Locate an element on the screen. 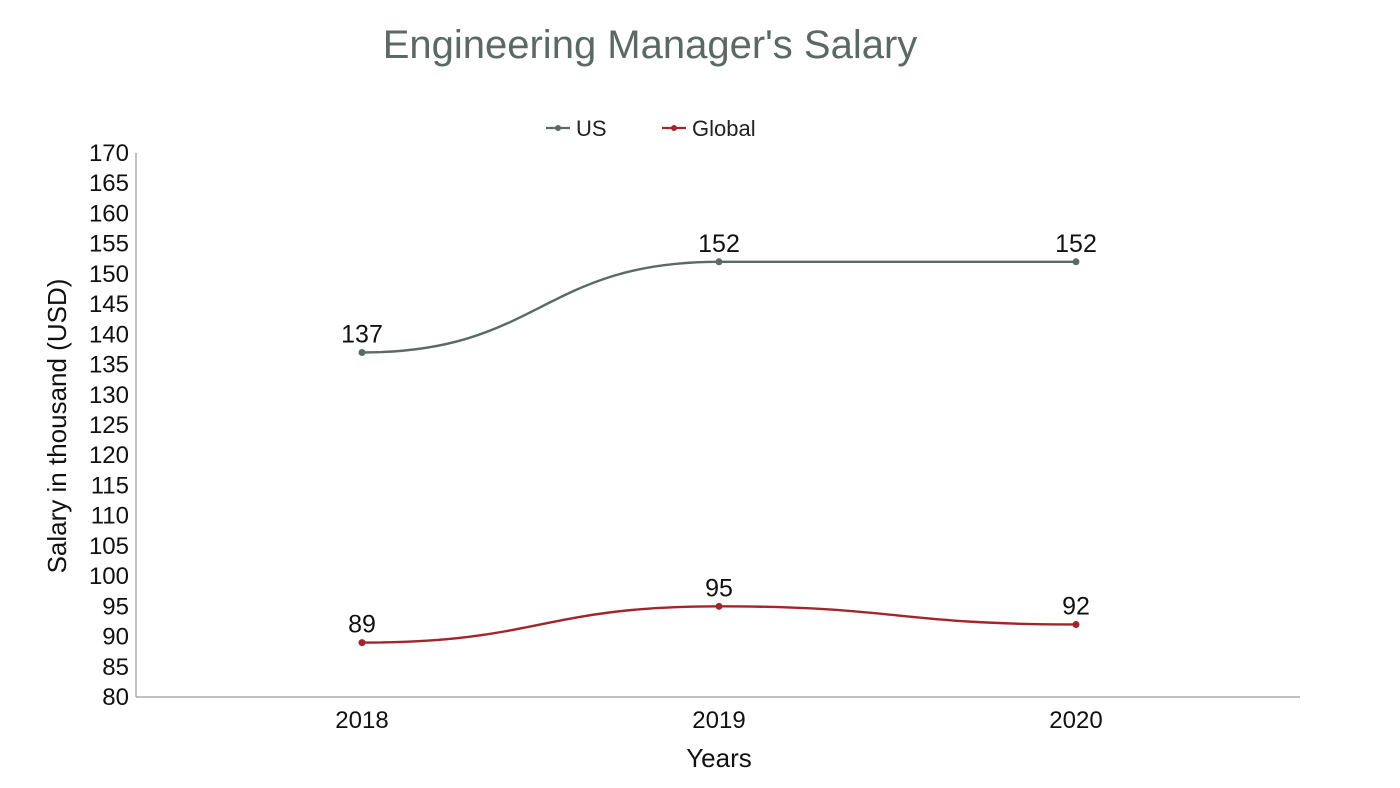 The image size is (1400, 788). x-axis-label: Years is located at coordinates (719, 758).